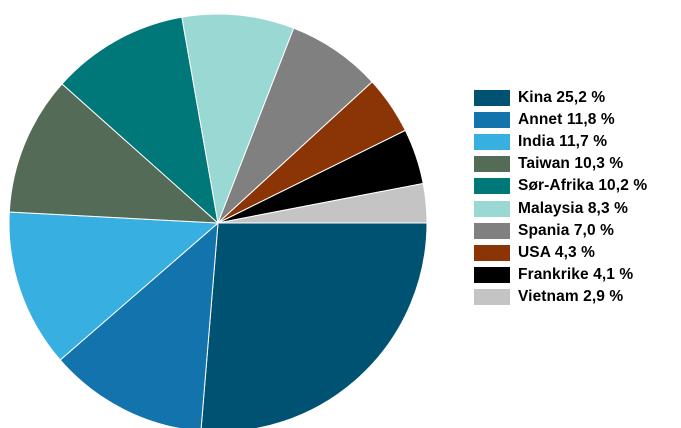 The image size is (681, 428). I want to click on legend-item-frankrike: Frankrike 4,1 %, so click(577, 275).